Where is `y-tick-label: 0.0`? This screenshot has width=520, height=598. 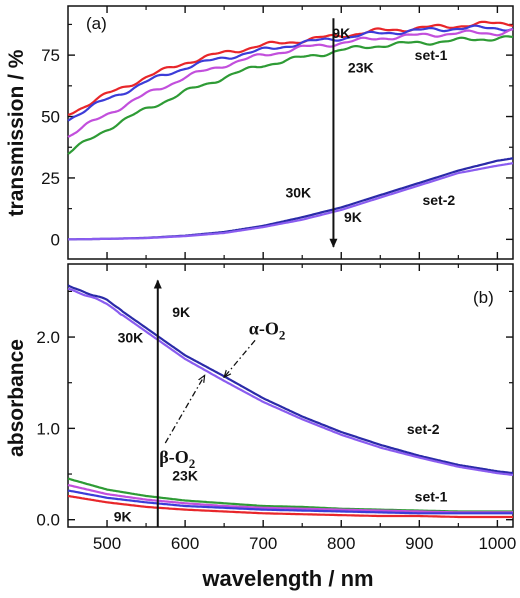
y-tick-label: 0.0 is located at coordinates (48, 520).